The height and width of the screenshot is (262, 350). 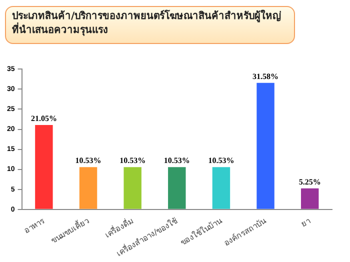 What do you see at coordinates (150, 25) in the screenshot?
I see `chart-title: ประเภทสินค้า/บริการของภาพยนตร์โฆษณาสินค้าสำหรับผู้ใหญ่ที่นำเสนอความรุนแรง` at bounding box center [150, 25].